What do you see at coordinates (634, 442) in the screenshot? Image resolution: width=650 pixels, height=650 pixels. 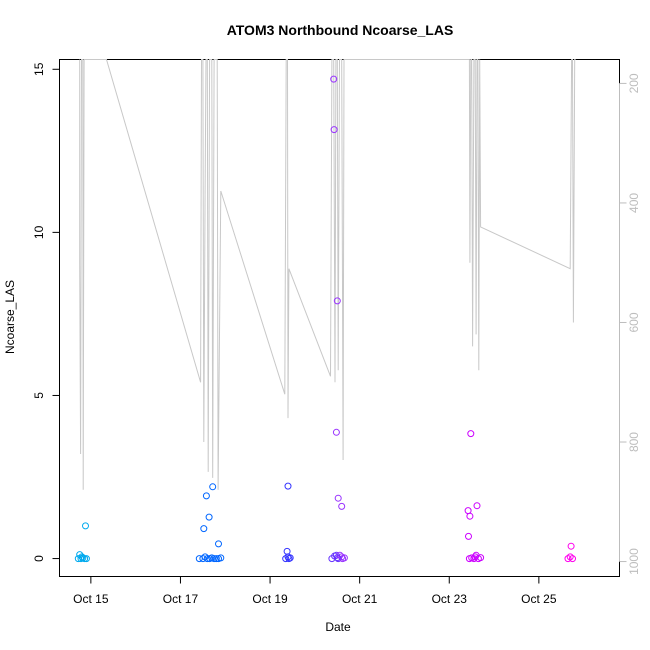 I see `y2-tick-label: 800` at bounding box center [634, 442].